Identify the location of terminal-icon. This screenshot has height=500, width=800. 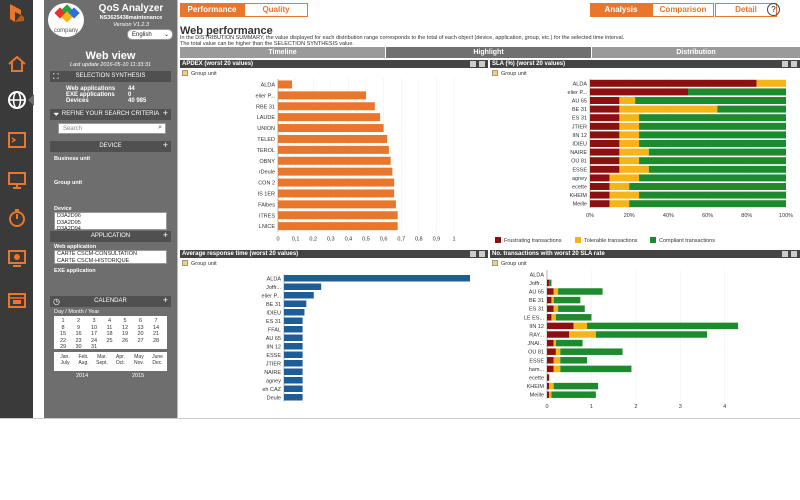
(17, 140).